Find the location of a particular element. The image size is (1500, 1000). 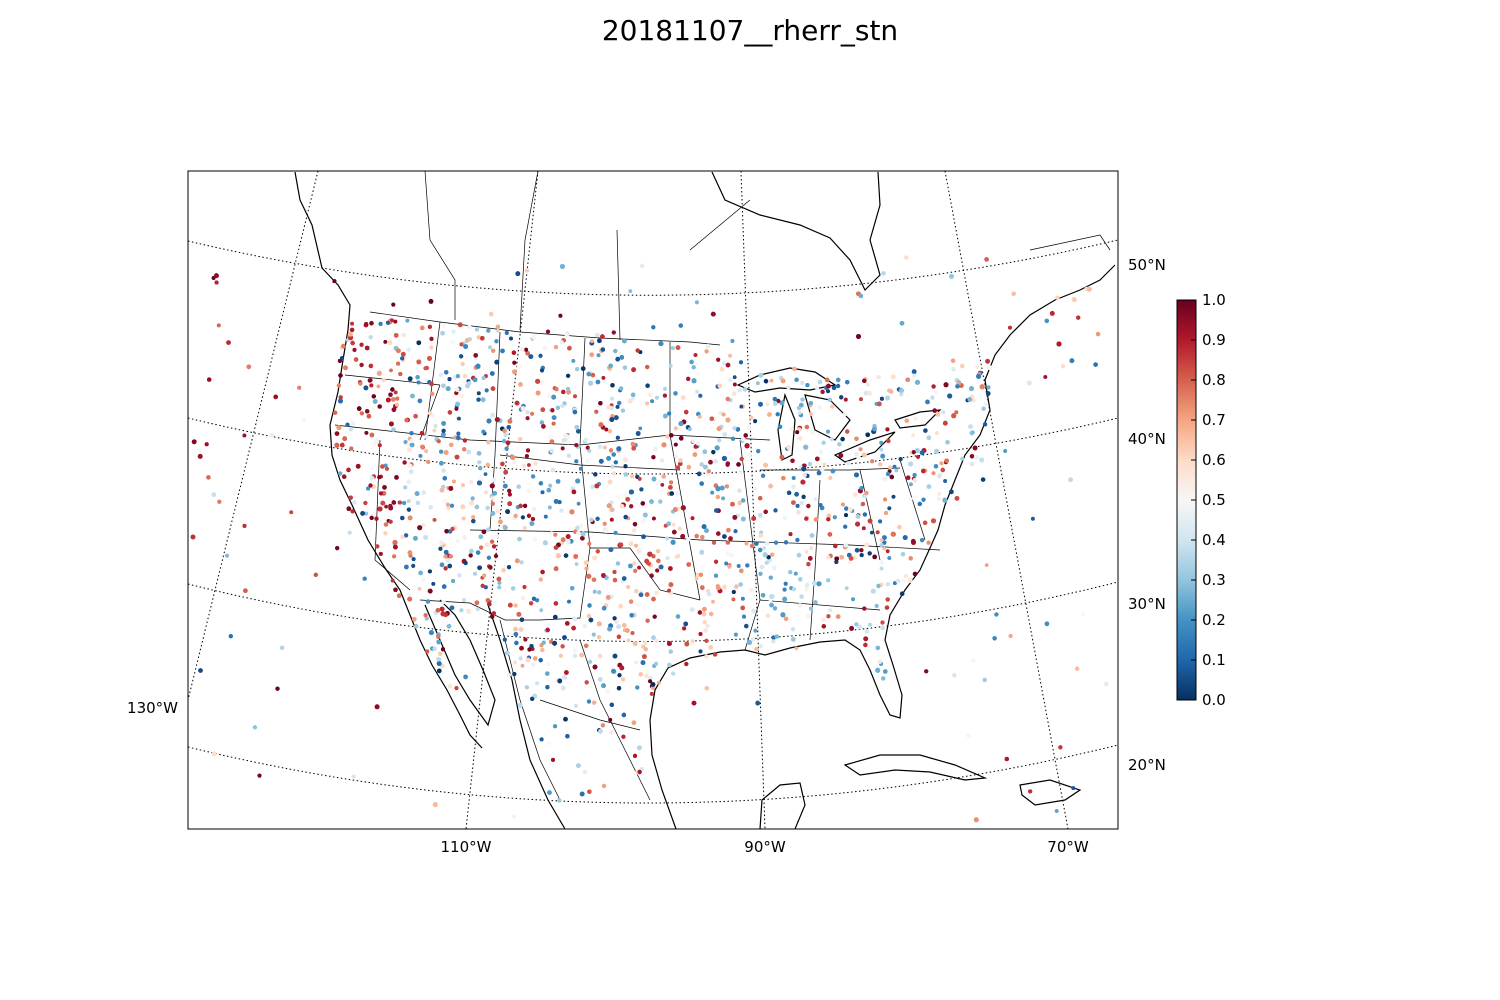

us-canada-border is located at coordinates (545, 328).